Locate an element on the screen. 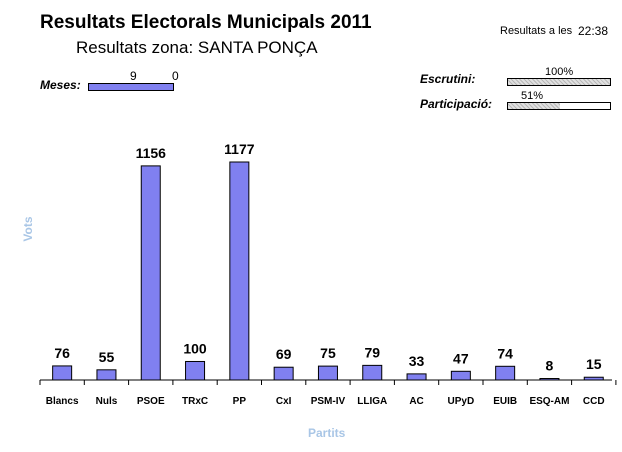 The image size is (622, 452). bar-pp is located at coordinates (239, 271).